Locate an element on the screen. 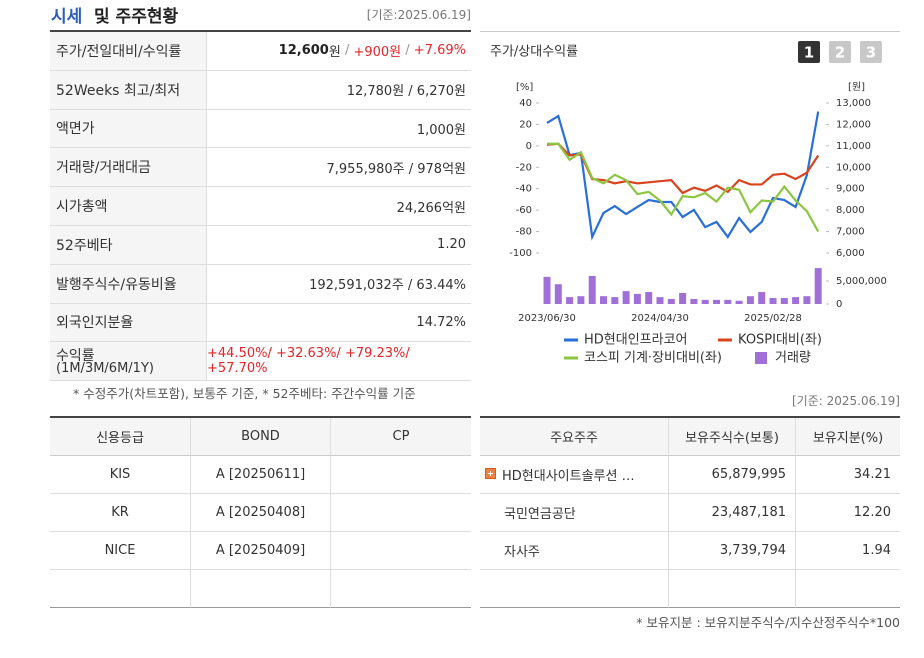 This screenshot has width=924, height=658. table-cell: A [20250409] is located at coordinates (260, 551).